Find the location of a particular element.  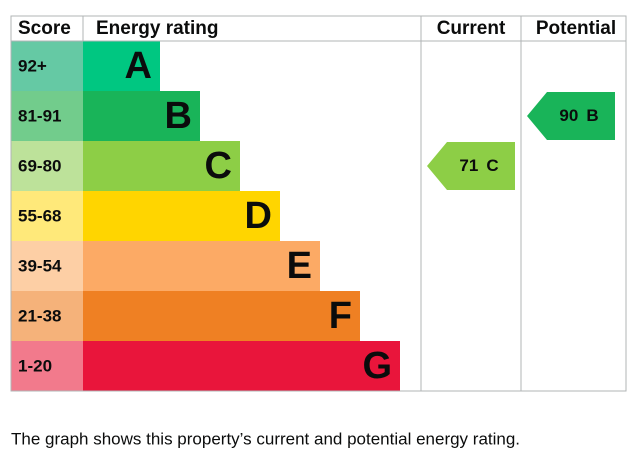

score-label: 39-54 is located at coordinates (40, 265).